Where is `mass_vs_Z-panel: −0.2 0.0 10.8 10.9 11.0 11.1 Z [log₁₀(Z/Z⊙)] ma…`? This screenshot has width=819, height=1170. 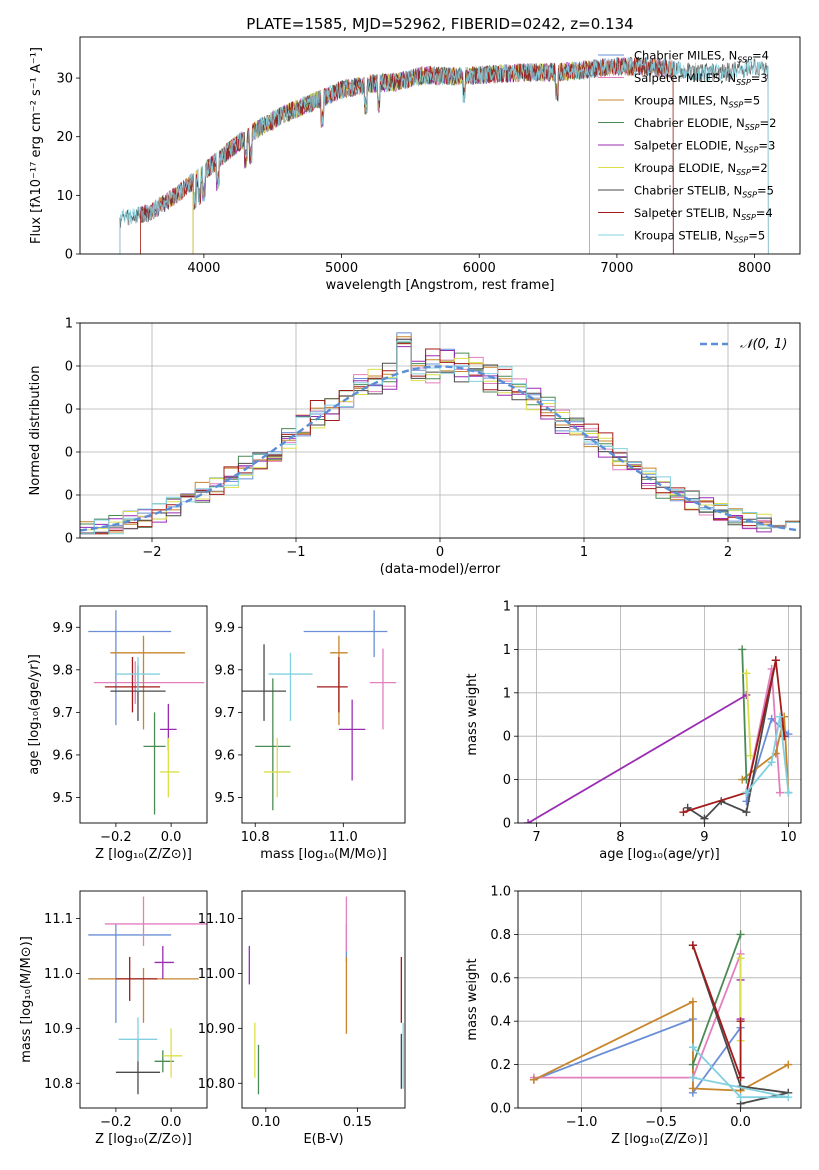 mass_vs_Z-panel: −0.2 0.0 10.8 10.9 11.0 11.1 Z [log₁₀(Z/Z⊙)] ma… is located at coordinates (113, 1018).